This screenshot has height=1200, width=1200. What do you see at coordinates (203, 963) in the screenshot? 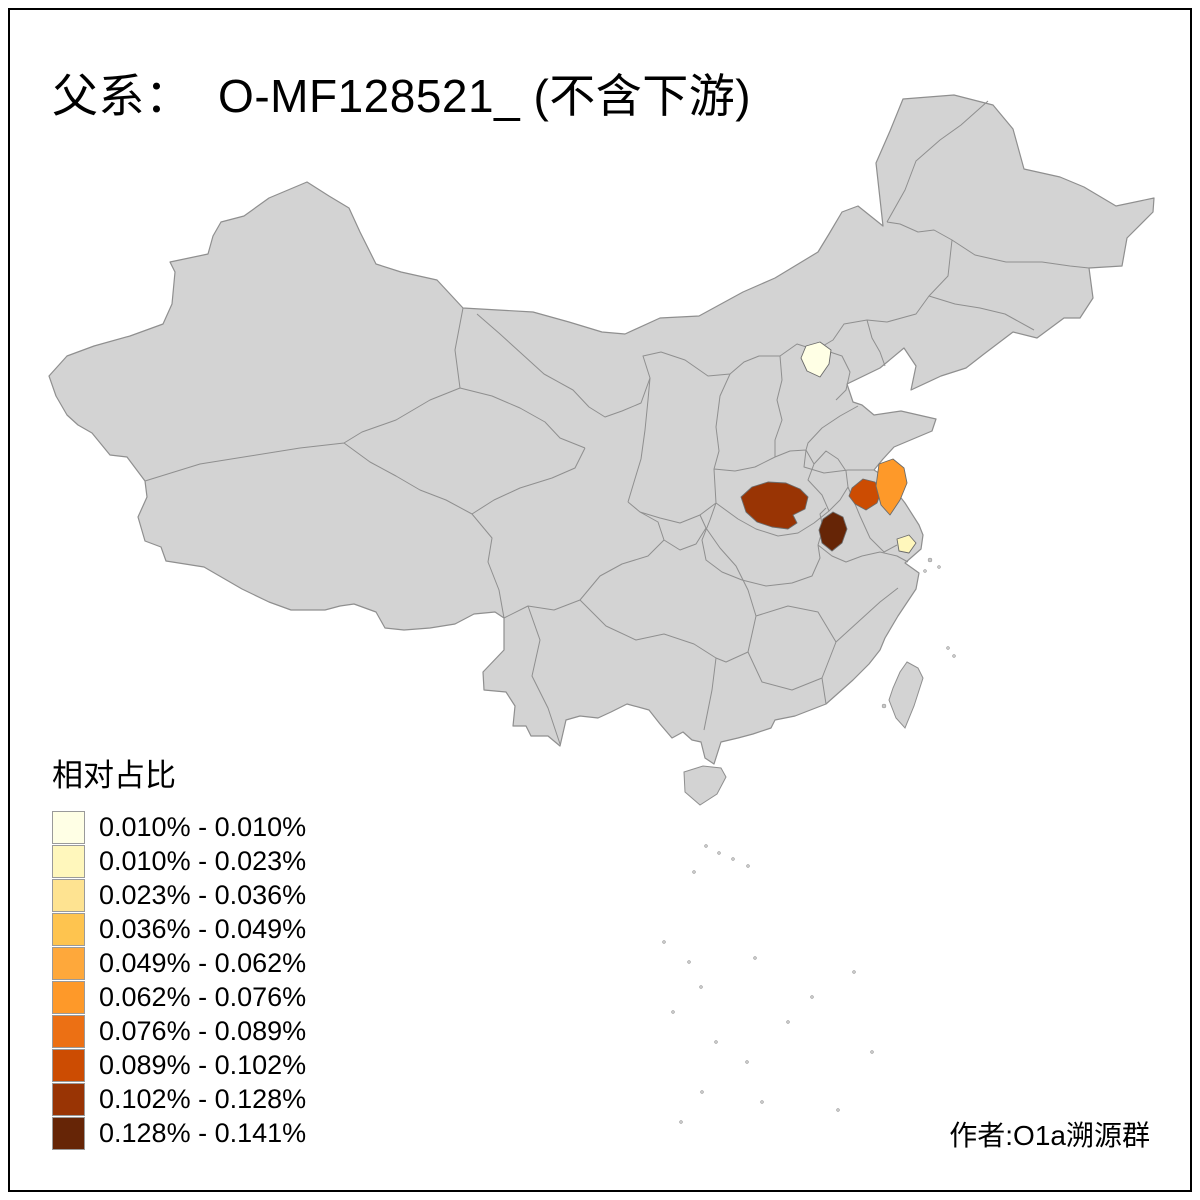
I see `legend-label: 0.049% - 0.062%` at bounding box center [203, 963].